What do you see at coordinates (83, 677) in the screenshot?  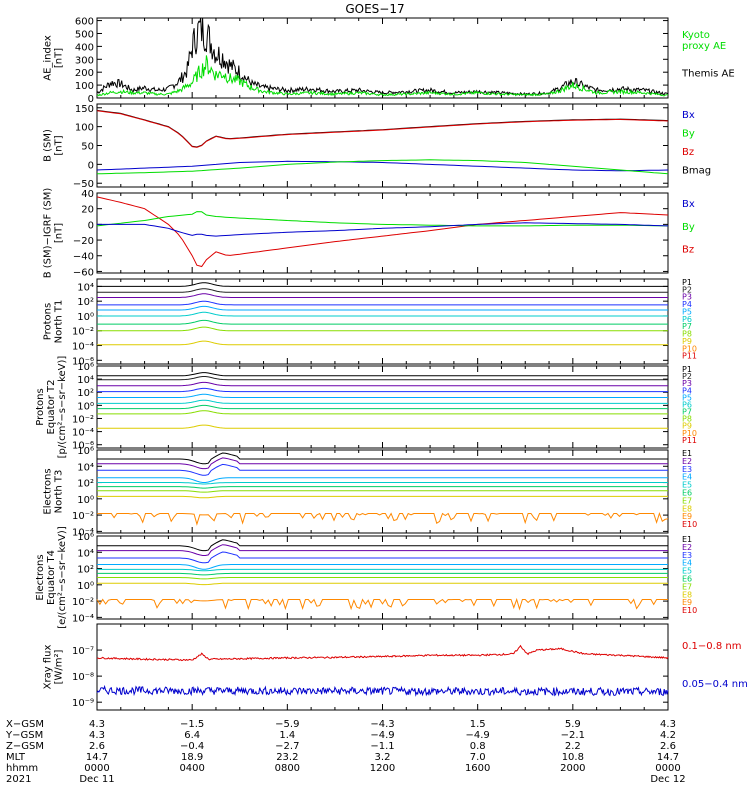 I see `y-tick-label: 10⁻⁸` at bounding box center [83, 677].